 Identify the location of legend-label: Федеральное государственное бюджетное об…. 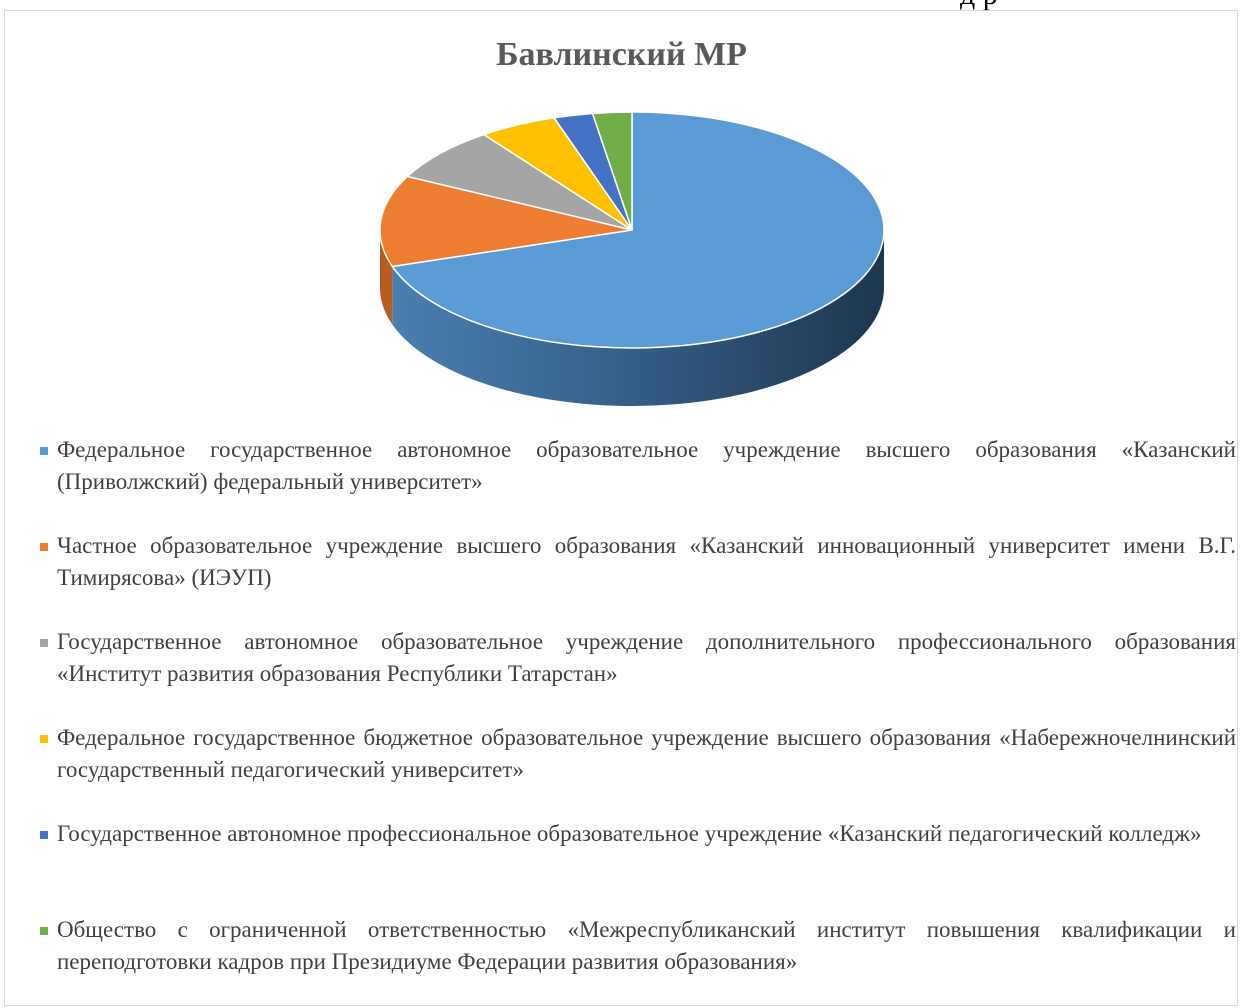
(646, 753).